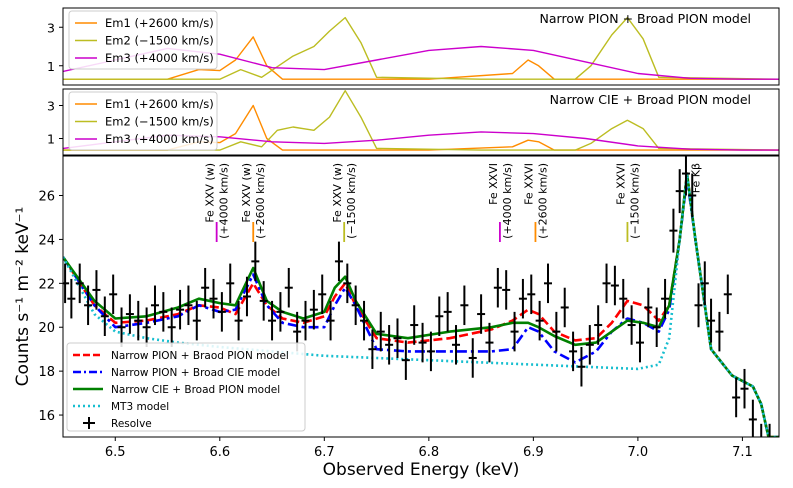  I want to click on line-annotation-fe-xxv-w-2600-km-s: Fe XXV (w) (+2600 km/s), so click(253, 202).